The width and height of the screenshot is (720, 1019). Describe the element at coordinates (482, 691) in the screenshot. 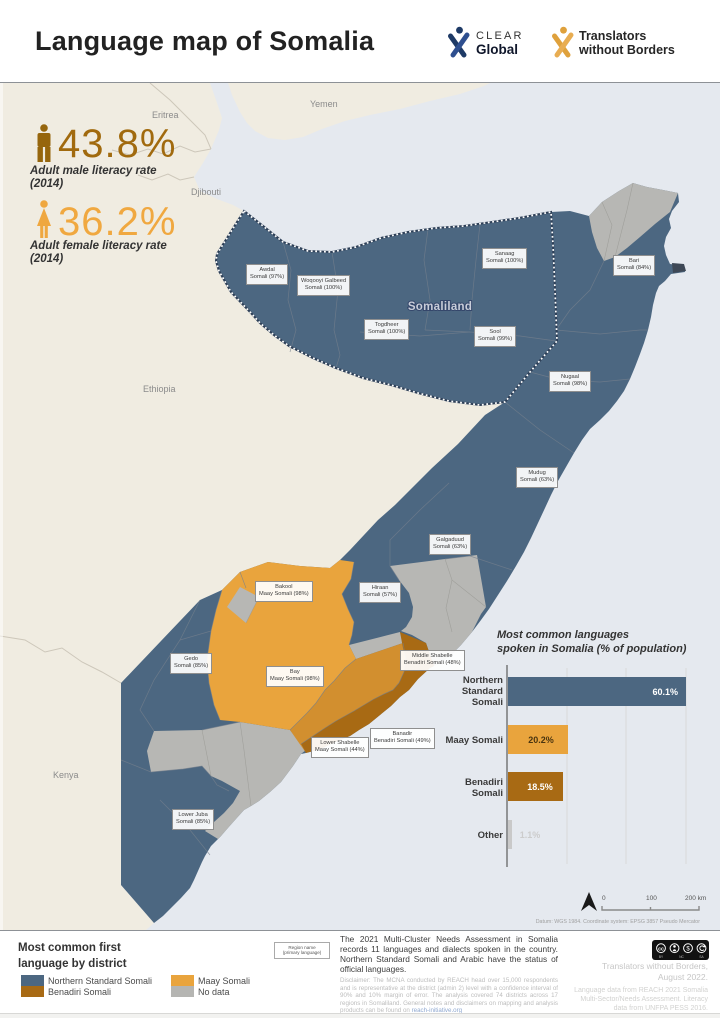

I see `svg-text: Standard` at that location.